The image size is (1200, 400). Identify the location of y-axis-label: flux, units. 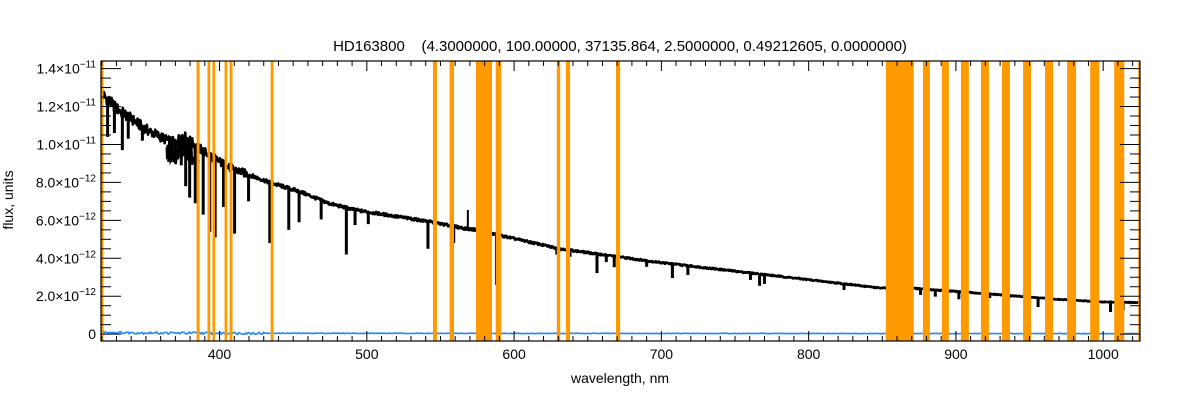
(8, 199).